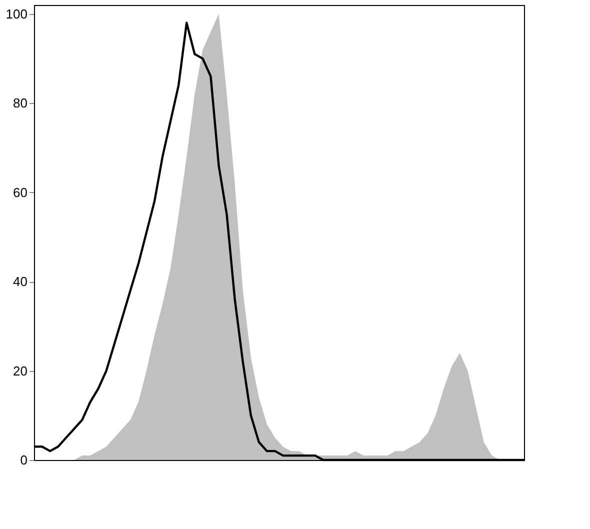 This screenshot has height=529, width=590. Describe the element at coordinates (20, 370) in the screenshot. I see `y-tick-label: 20` at that location.